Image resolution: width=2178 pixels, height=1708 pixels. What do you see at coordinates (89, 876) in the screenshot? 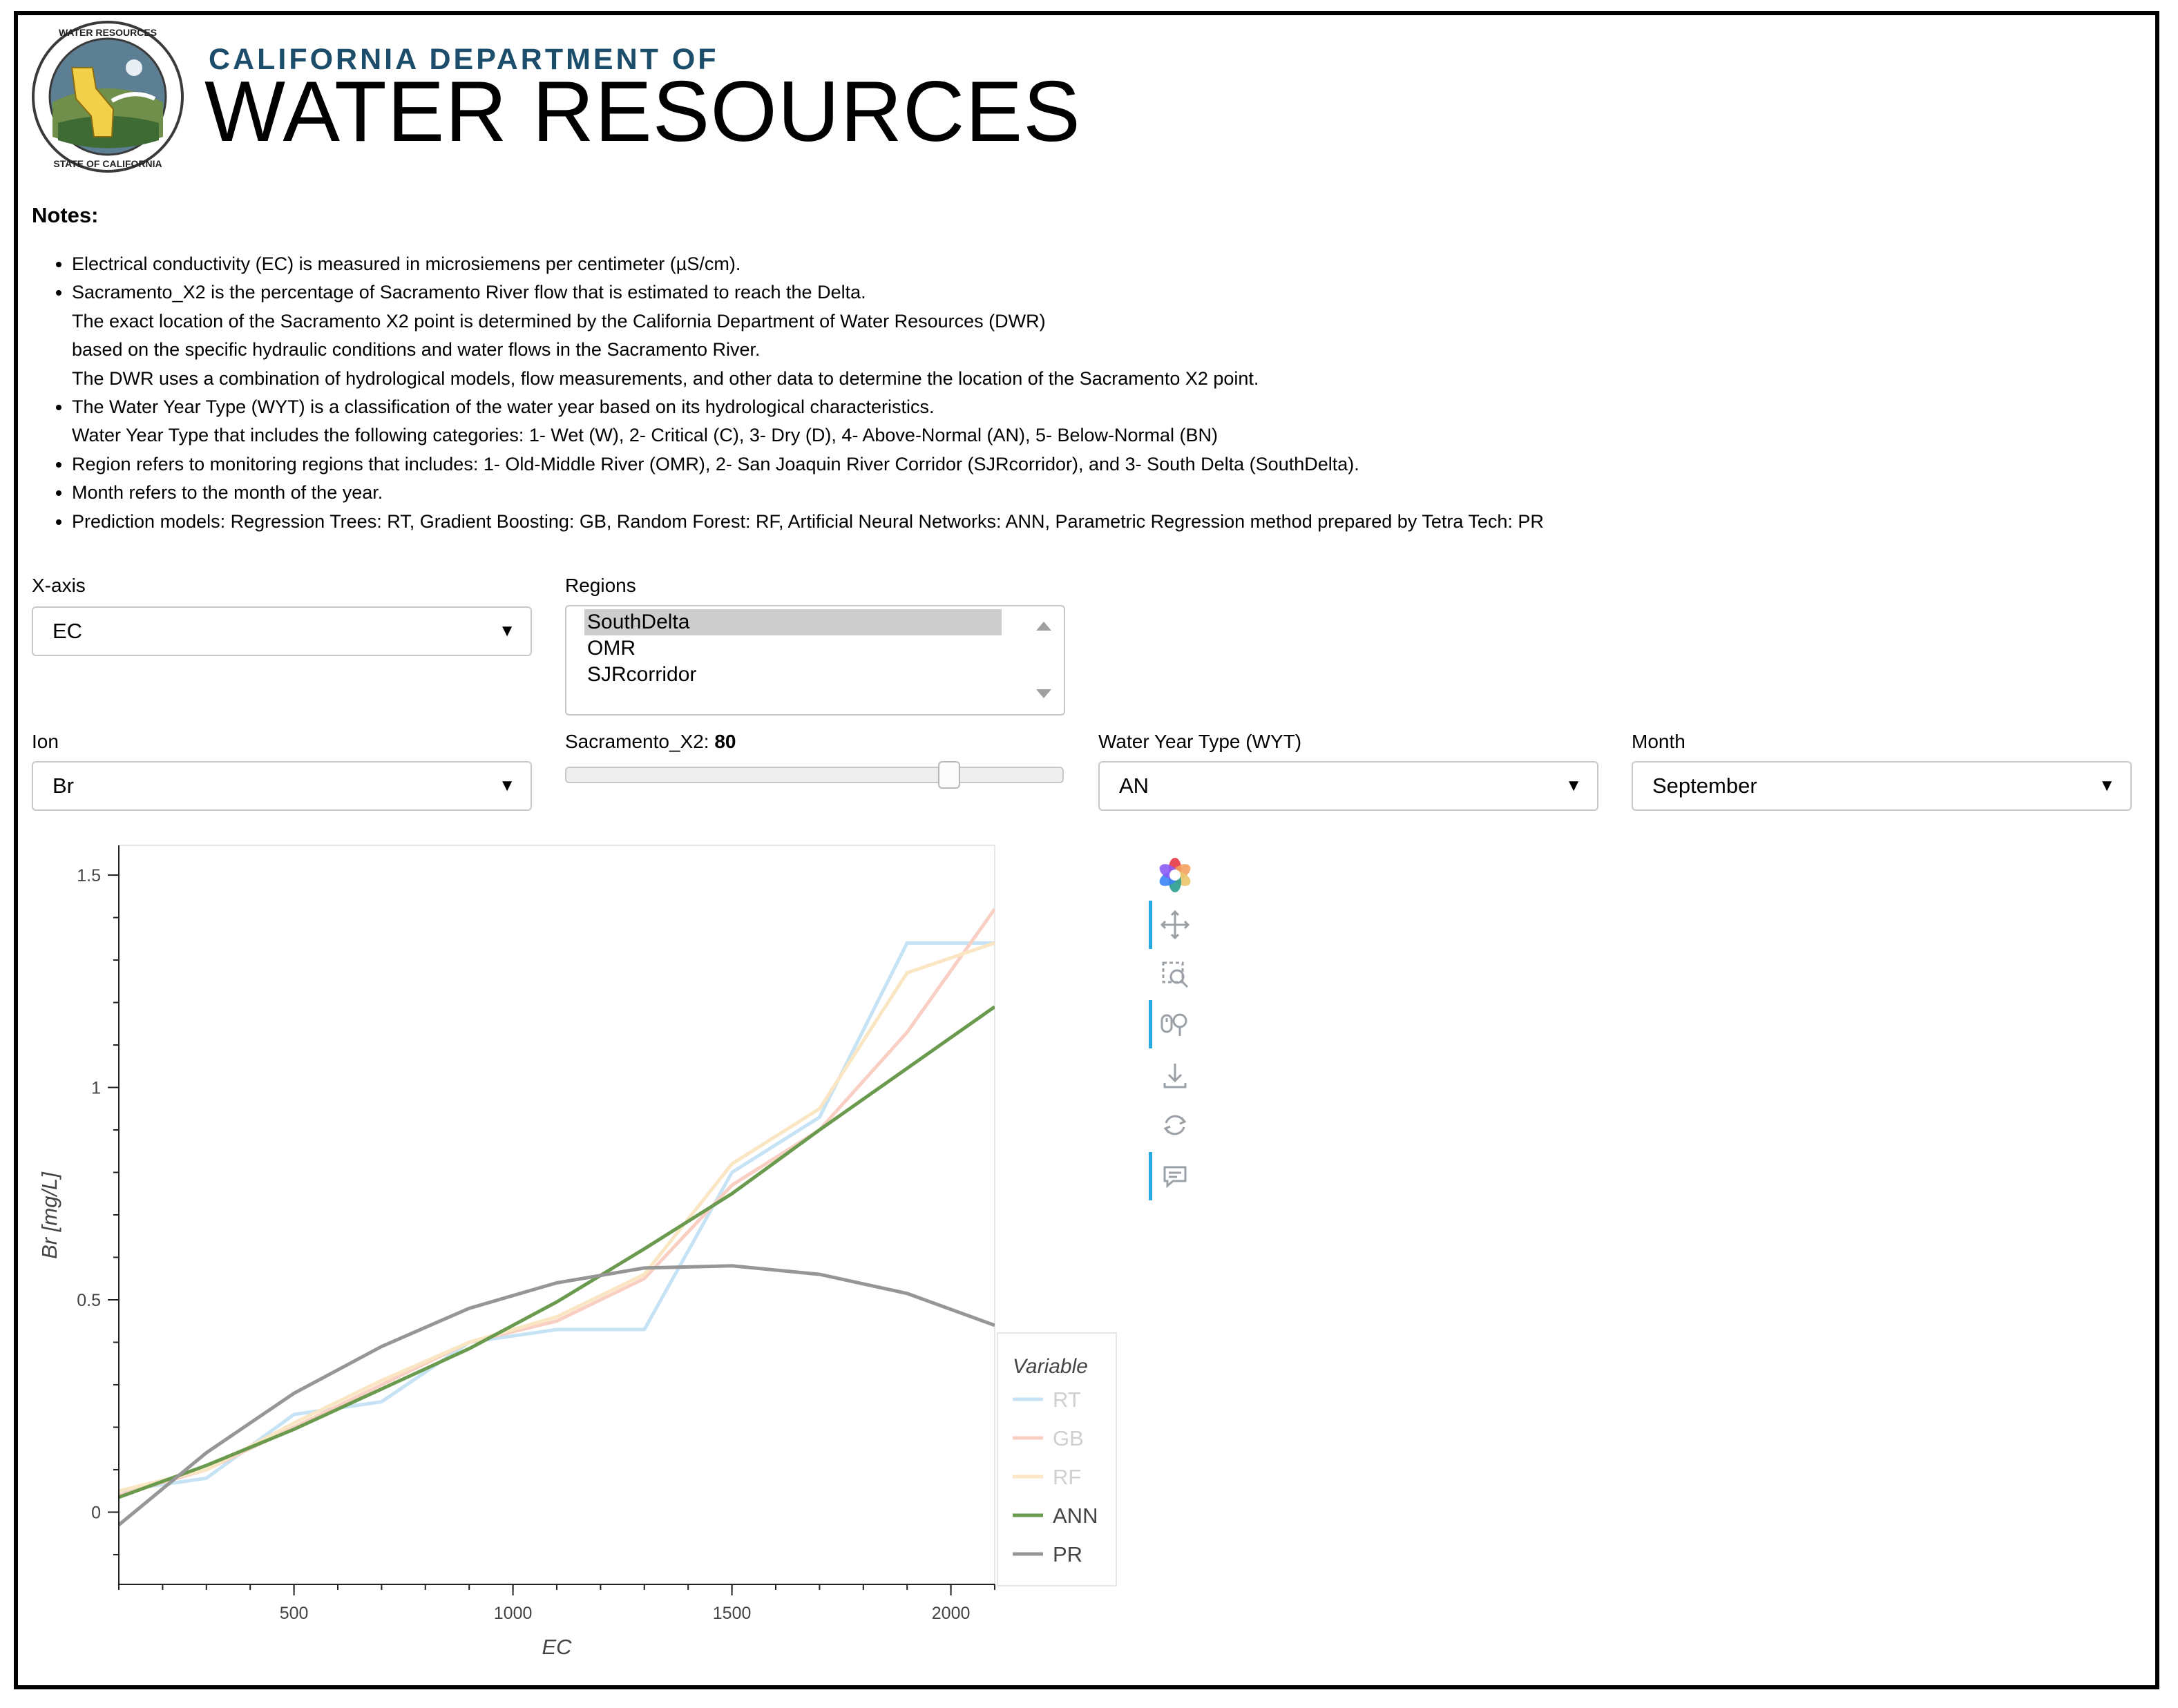
I see `y-tick-label: 1.5` at bounding box center [89, 876].